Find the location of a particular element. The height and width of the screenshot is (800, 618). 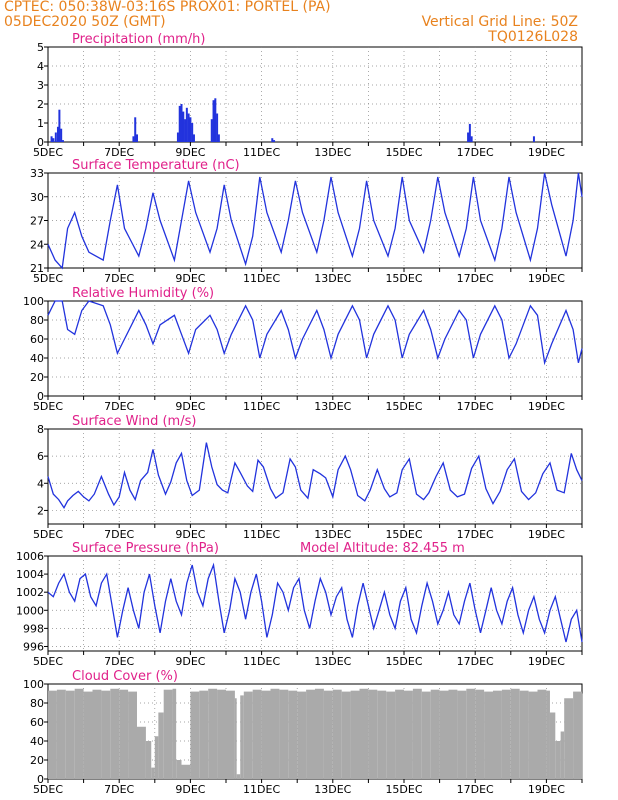

y-tick-label: 60 is located at coordinates (37, 339).